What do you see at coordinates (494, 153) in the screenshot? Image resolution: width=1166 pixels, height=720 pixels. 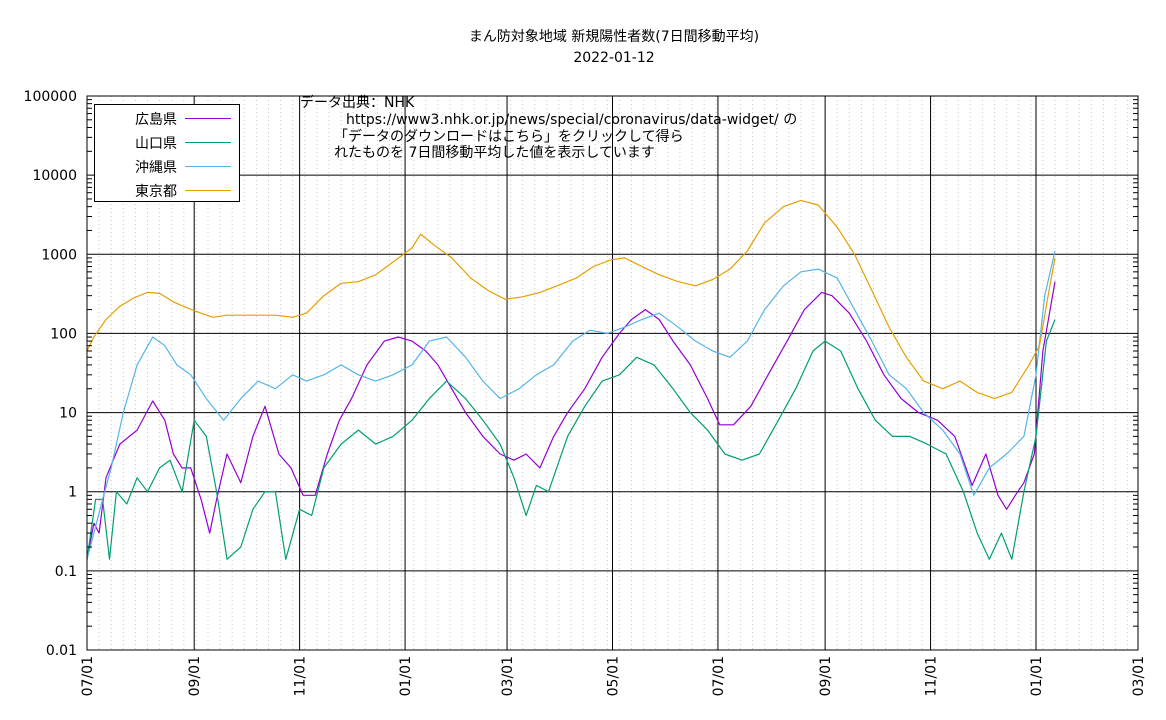 I see `source-note-line4: れたものを 7日間移動平均した値を表示しています` at bounding box center [494, 153].